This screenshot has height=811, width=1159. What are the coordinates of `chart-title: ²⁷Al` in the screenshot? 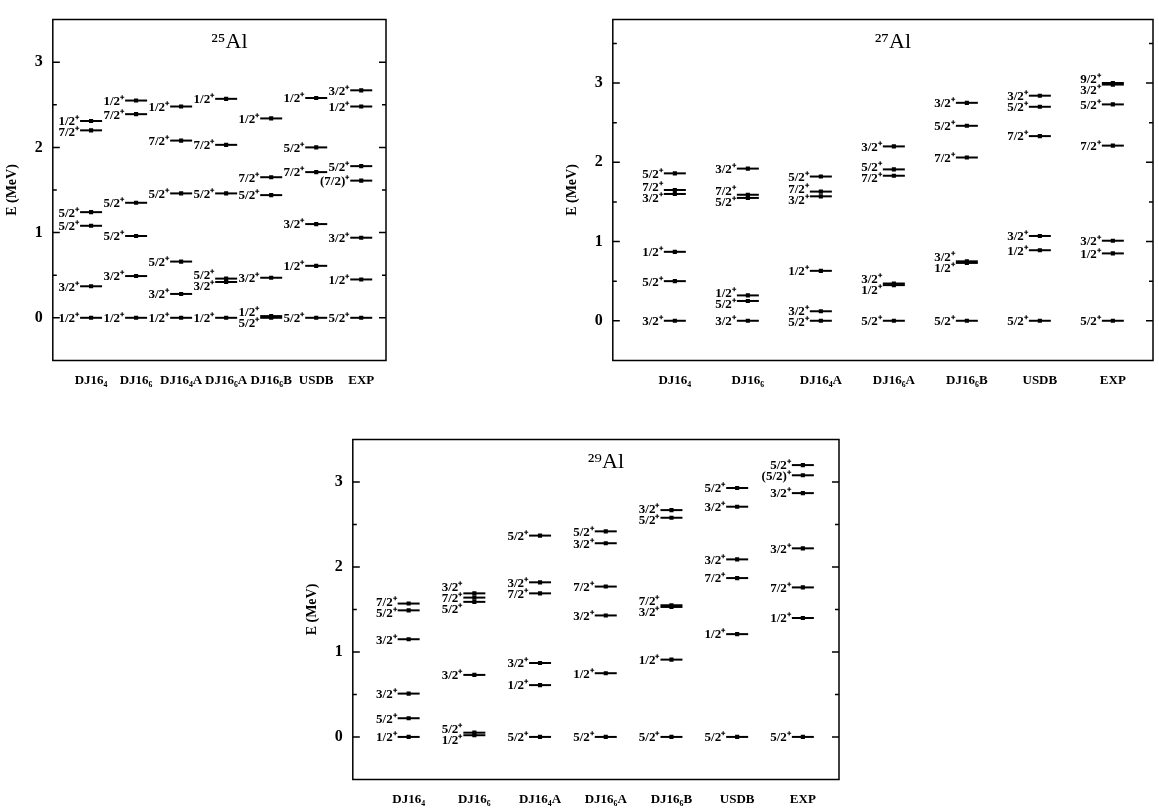 It's located at (893, 41).